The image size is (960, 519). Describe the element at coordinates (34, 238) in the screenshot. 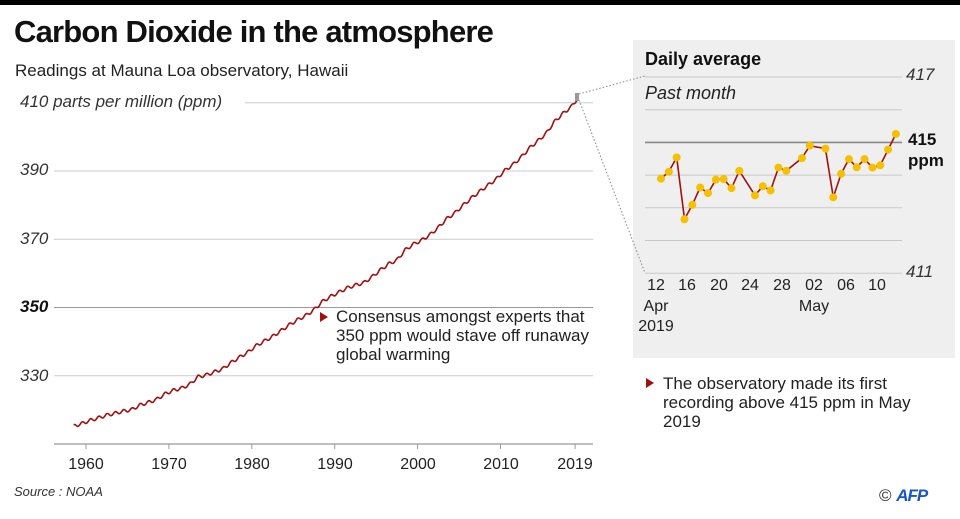

I see `y-tick-370: 370` at that location.